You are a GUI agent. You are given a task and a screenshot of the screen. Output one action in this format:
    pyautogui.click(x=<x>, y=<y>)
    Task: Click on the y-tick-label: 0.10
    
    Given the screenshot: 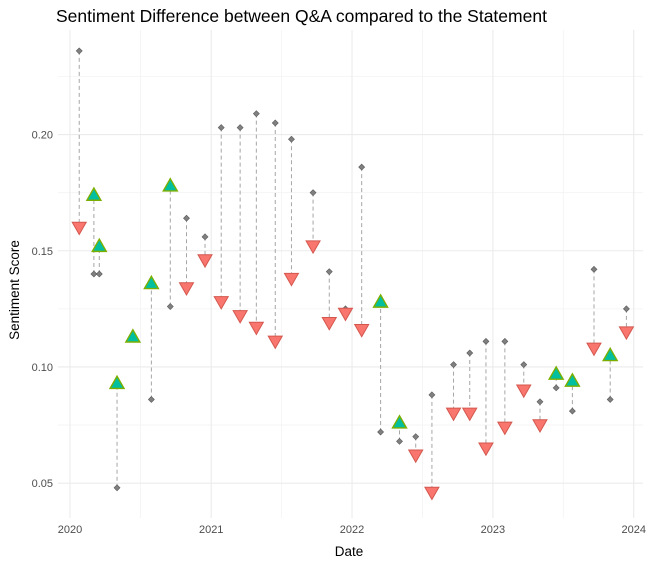 What is the action you would take?
    pyautogui.click(x=42, y=368)
    